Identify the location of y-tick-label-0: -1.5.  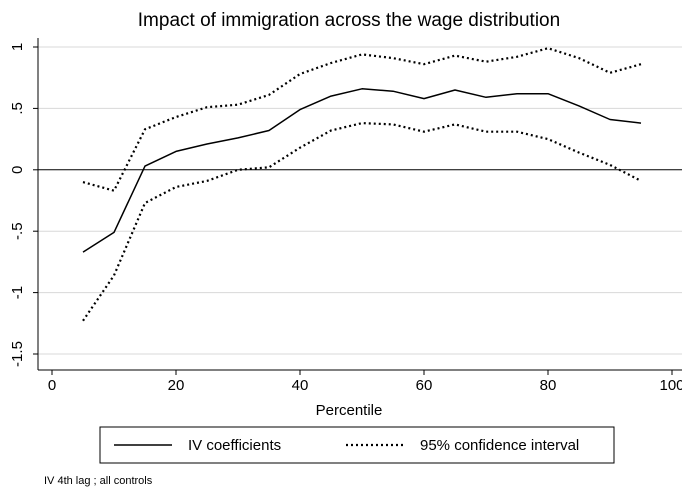
(17, 354).